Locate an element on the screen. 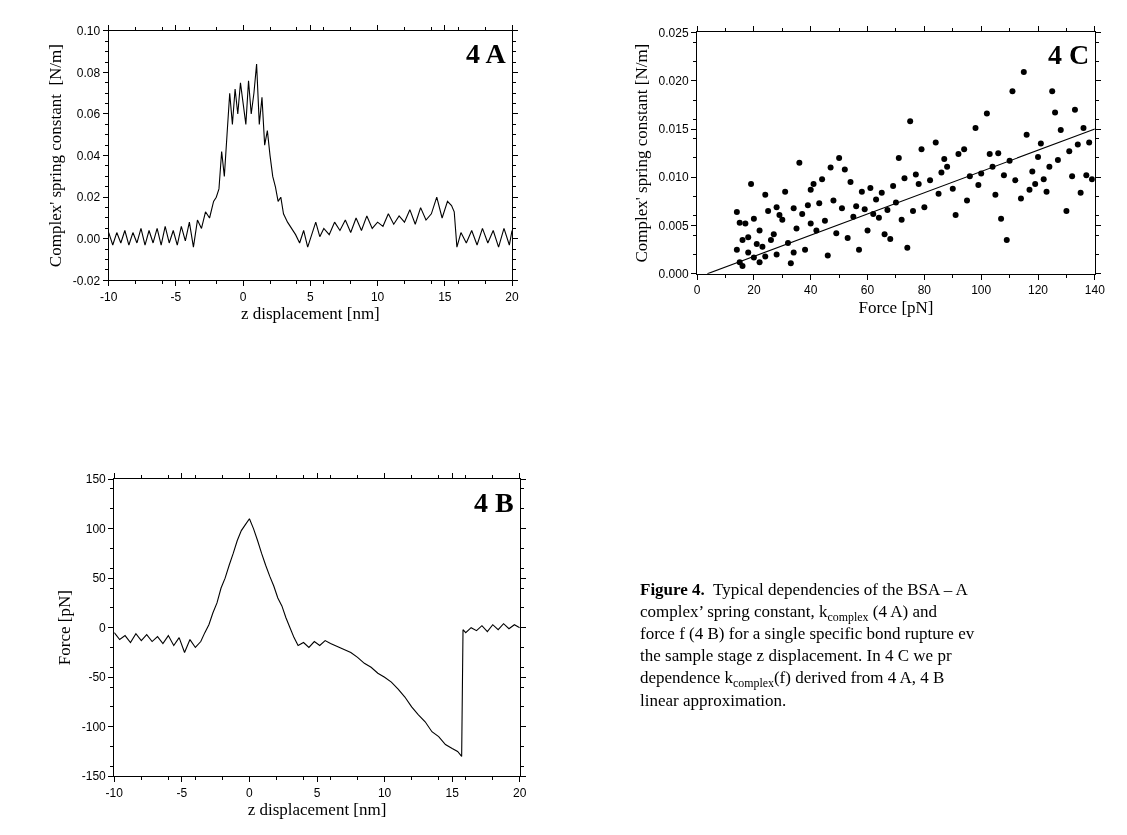 This screenshot has width=1127, height=835. y-tick-label: 150 is located at coordinates (96, 479).